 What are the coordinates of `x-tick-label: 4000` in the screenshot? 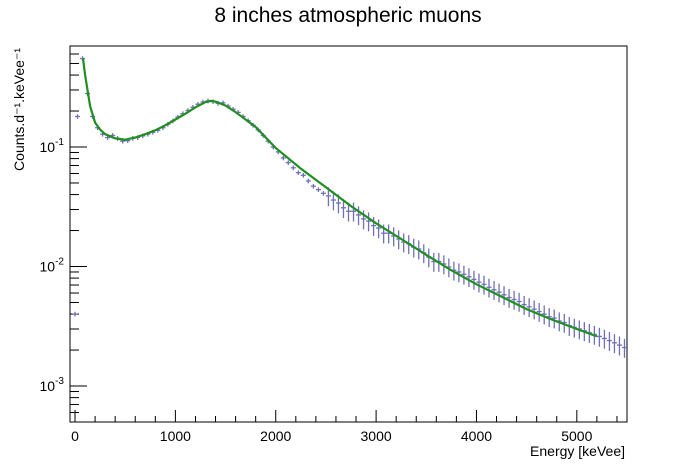 It's located at (476, 436).